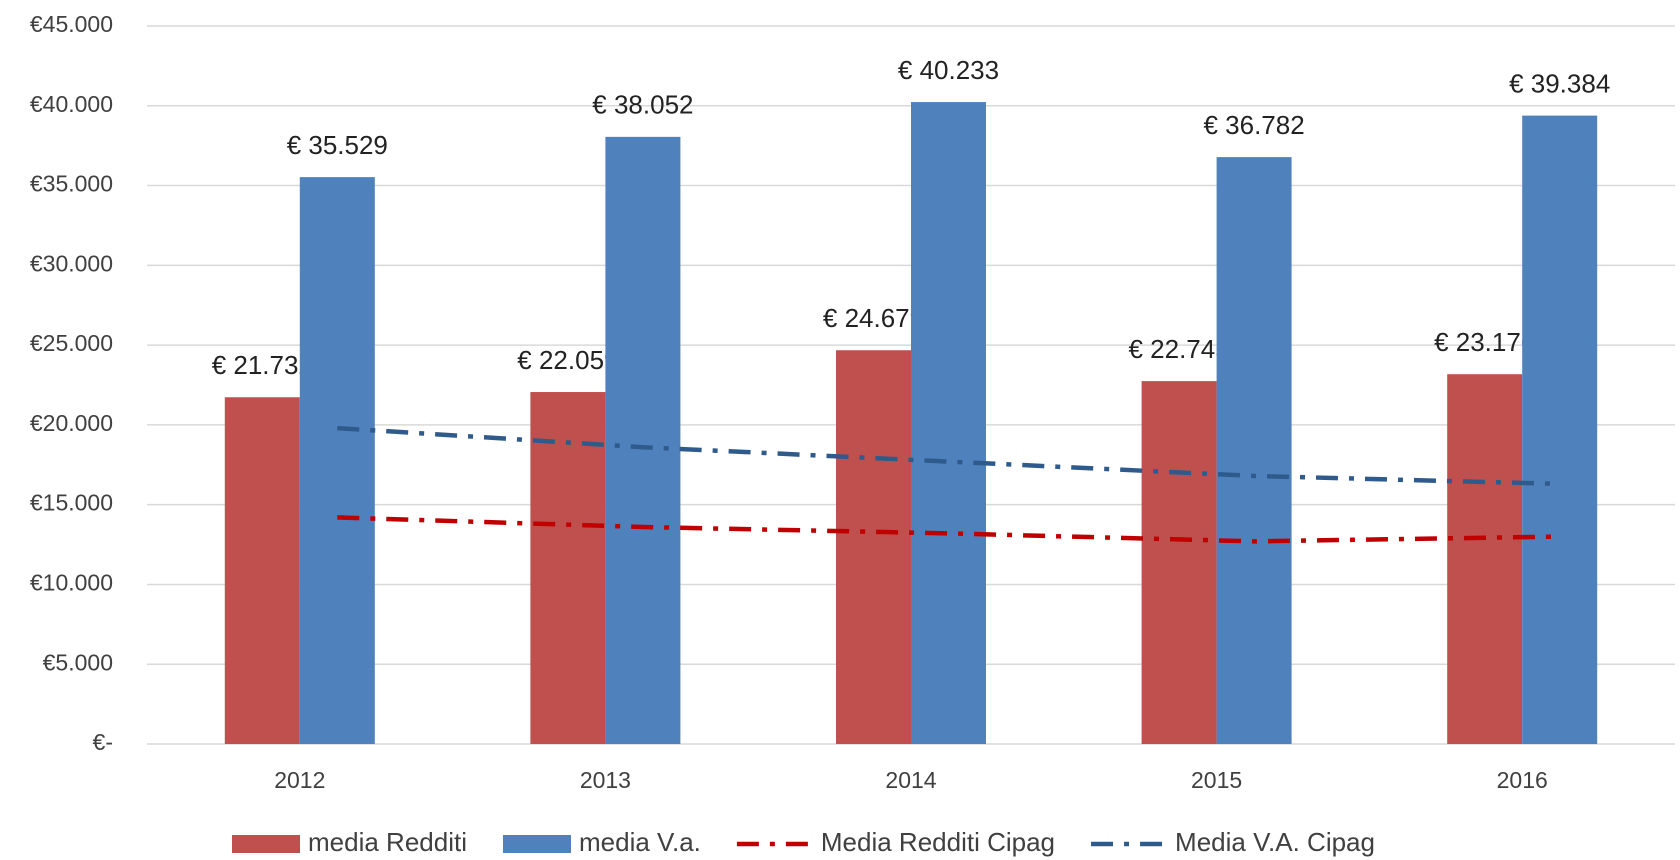 Image resolution: width=1680 pixels, height=860 pixels. What do you see at coordinates (78, 662) in the screenshot?
I see `y-tick-label: €5.000` at bounding box center [78, 662].